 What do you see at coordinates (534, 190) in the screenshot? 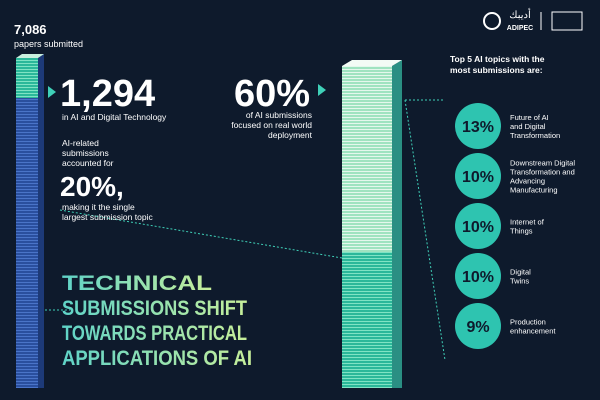
I see `topic-label: Manufacturing` at bounding box center [534, 190].